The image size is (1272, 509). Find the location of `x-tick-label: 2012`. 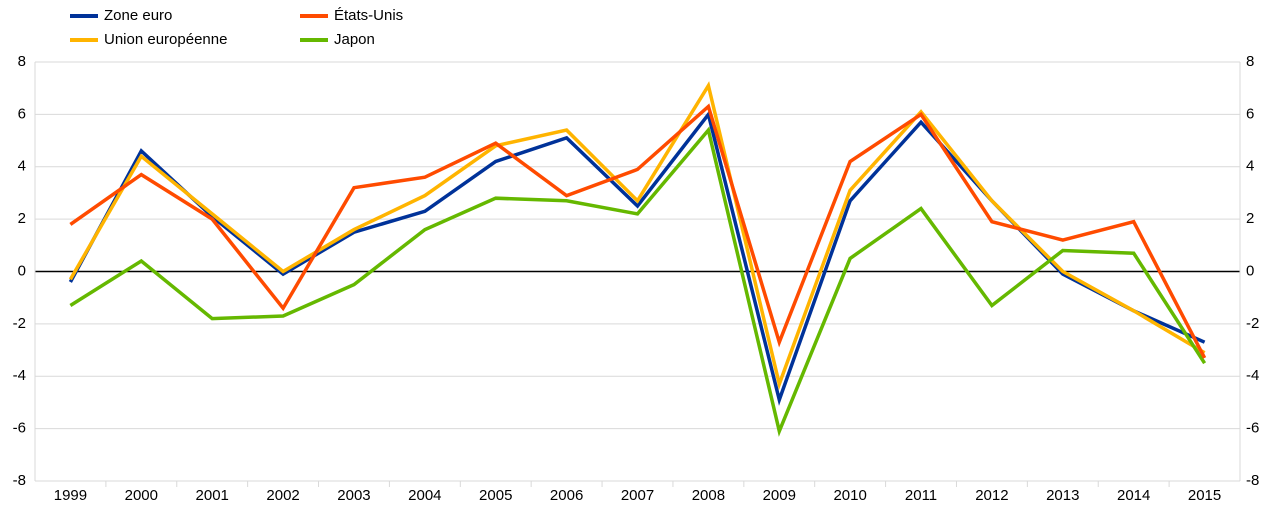

x-tick-label: 2012 is located at coordinates (991, 495).